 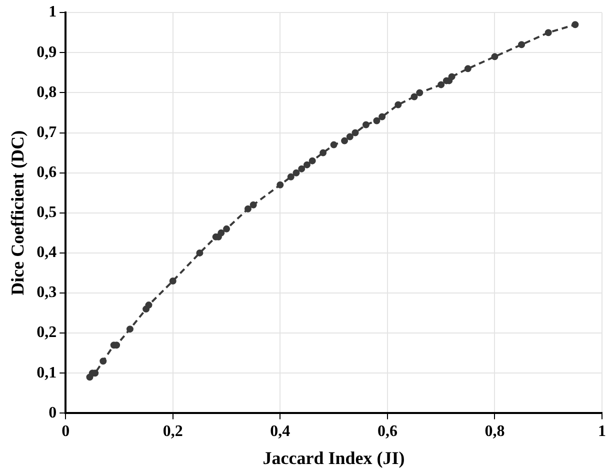 What do you see at coordinates (46, 293) in the screenshot?
I see `y-tick-label: 0,3` at bounding box center [46, 293].